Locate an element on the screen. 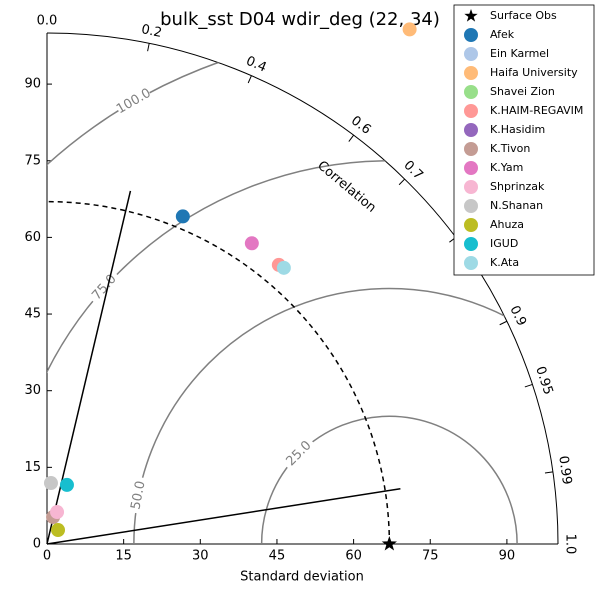  x-tick-label: 90 is located at coordinates (507, 556).